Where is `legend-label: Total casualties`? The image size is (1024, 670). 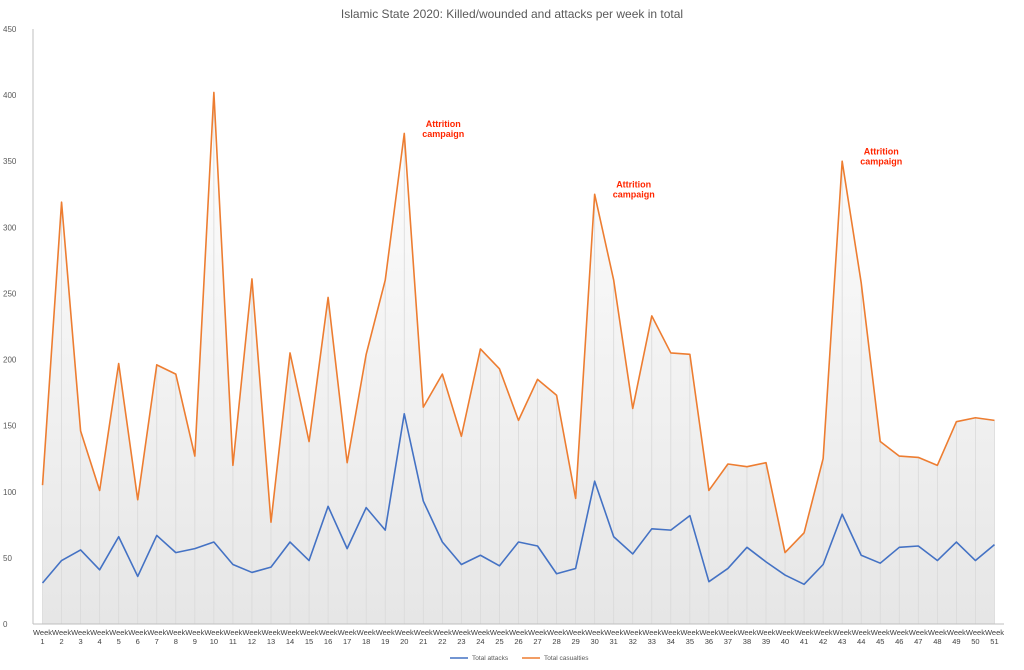 legend-label: Total casualties is located at coordinates (566, 658).